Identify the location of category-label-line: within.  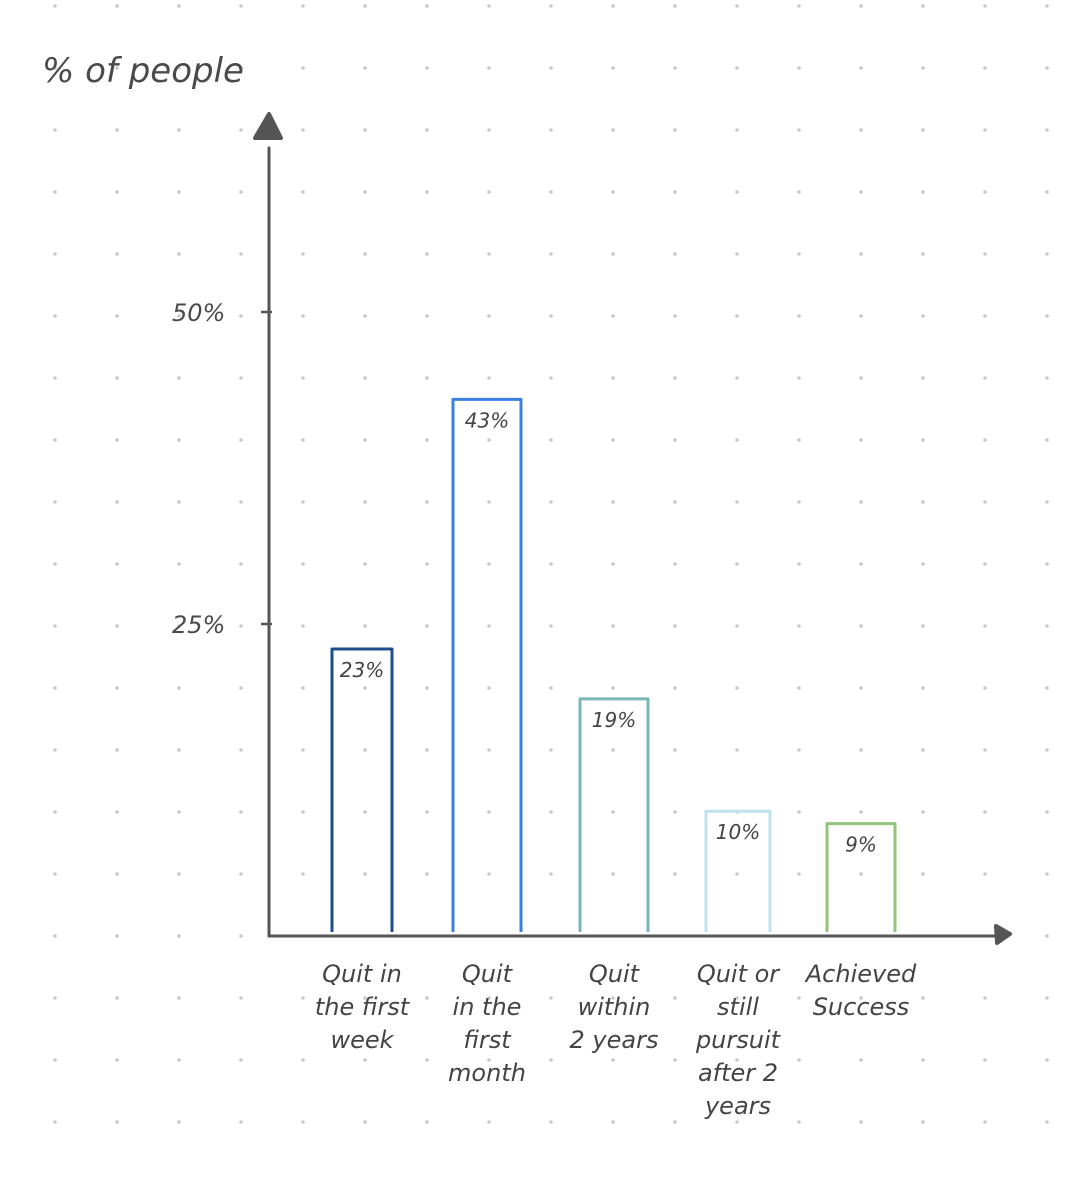
(614, 1007).